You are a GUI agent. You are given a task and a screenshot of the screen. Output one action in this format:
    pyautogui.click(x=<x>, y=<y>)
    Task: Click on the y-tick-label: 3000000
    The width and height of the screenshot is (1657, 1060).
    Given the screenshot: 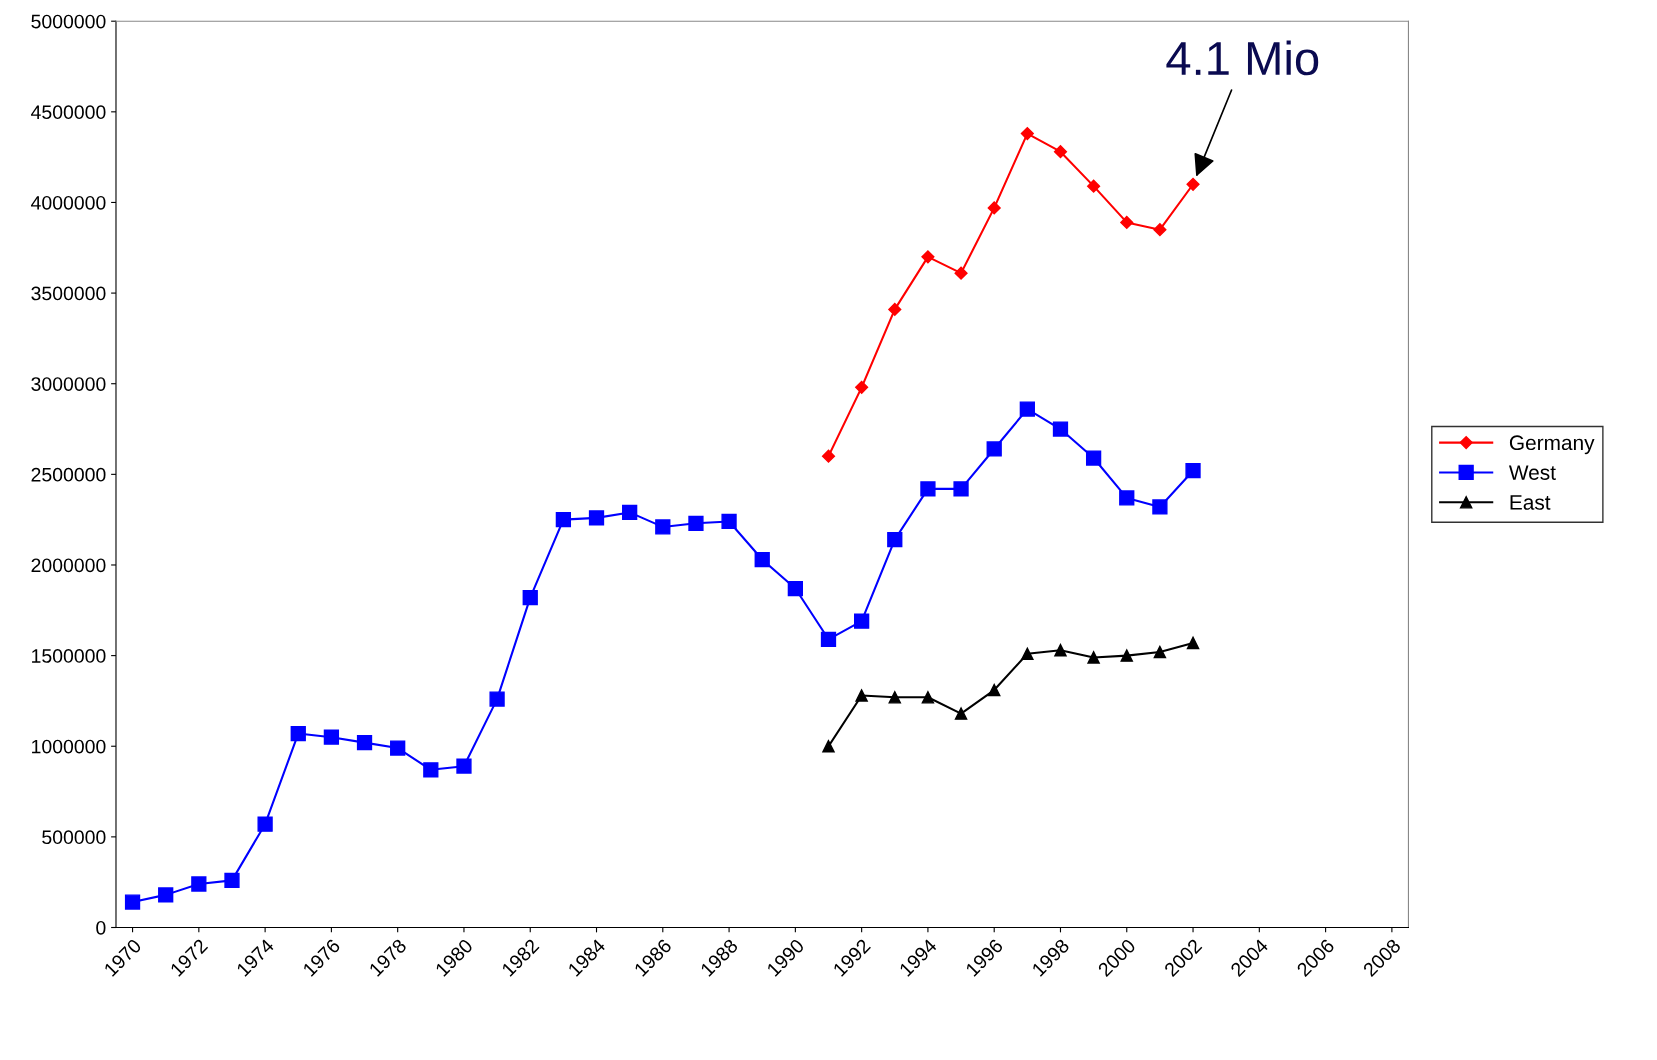 What is the action you would take?
    pyautogui.click(x=68, y=384)
    